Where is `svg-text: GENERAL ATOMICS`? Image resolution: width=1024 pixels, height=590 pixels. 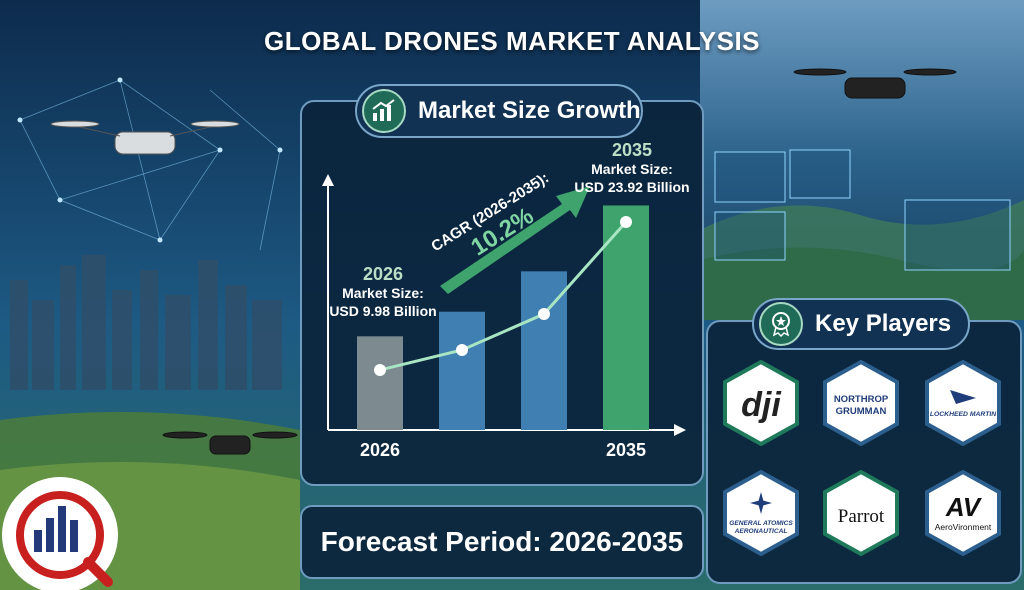 svg-text: GENERAL ATOMICS is located at coordinates (761, 523).